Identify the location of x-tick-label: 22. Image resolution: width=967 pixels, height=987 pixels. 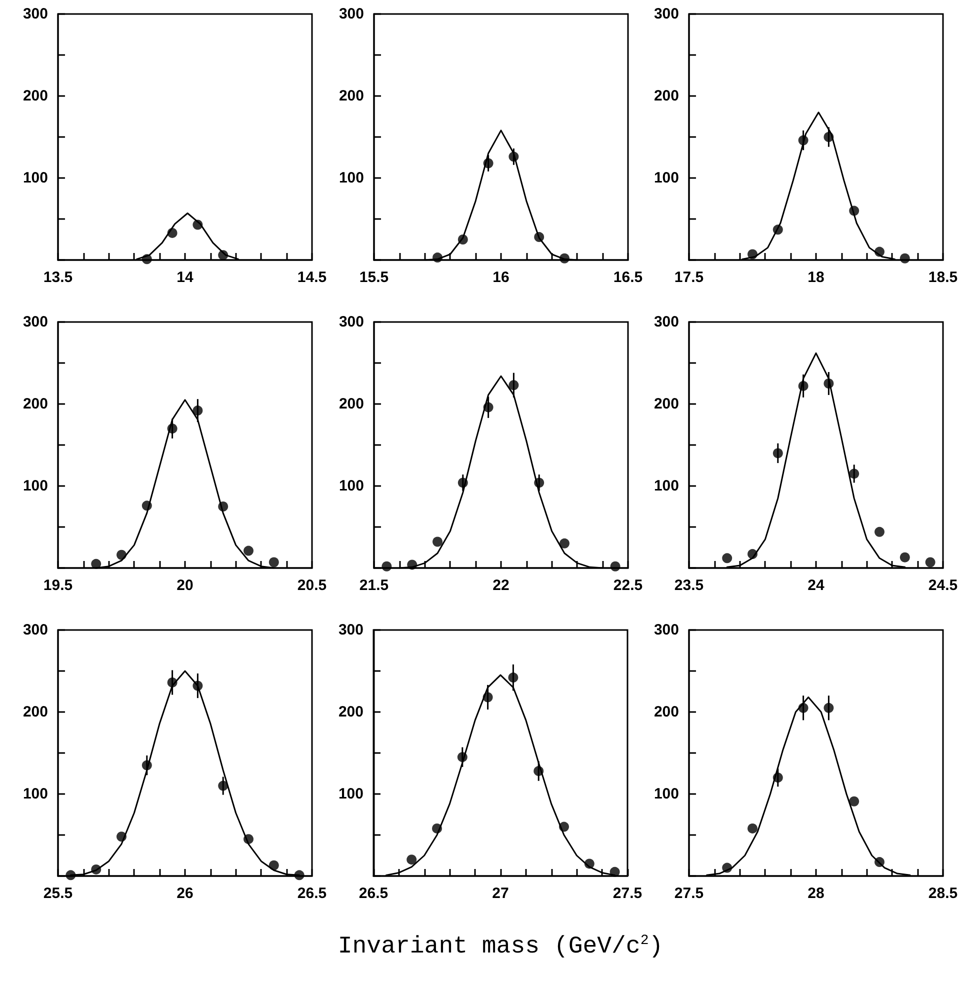
(500, 585).